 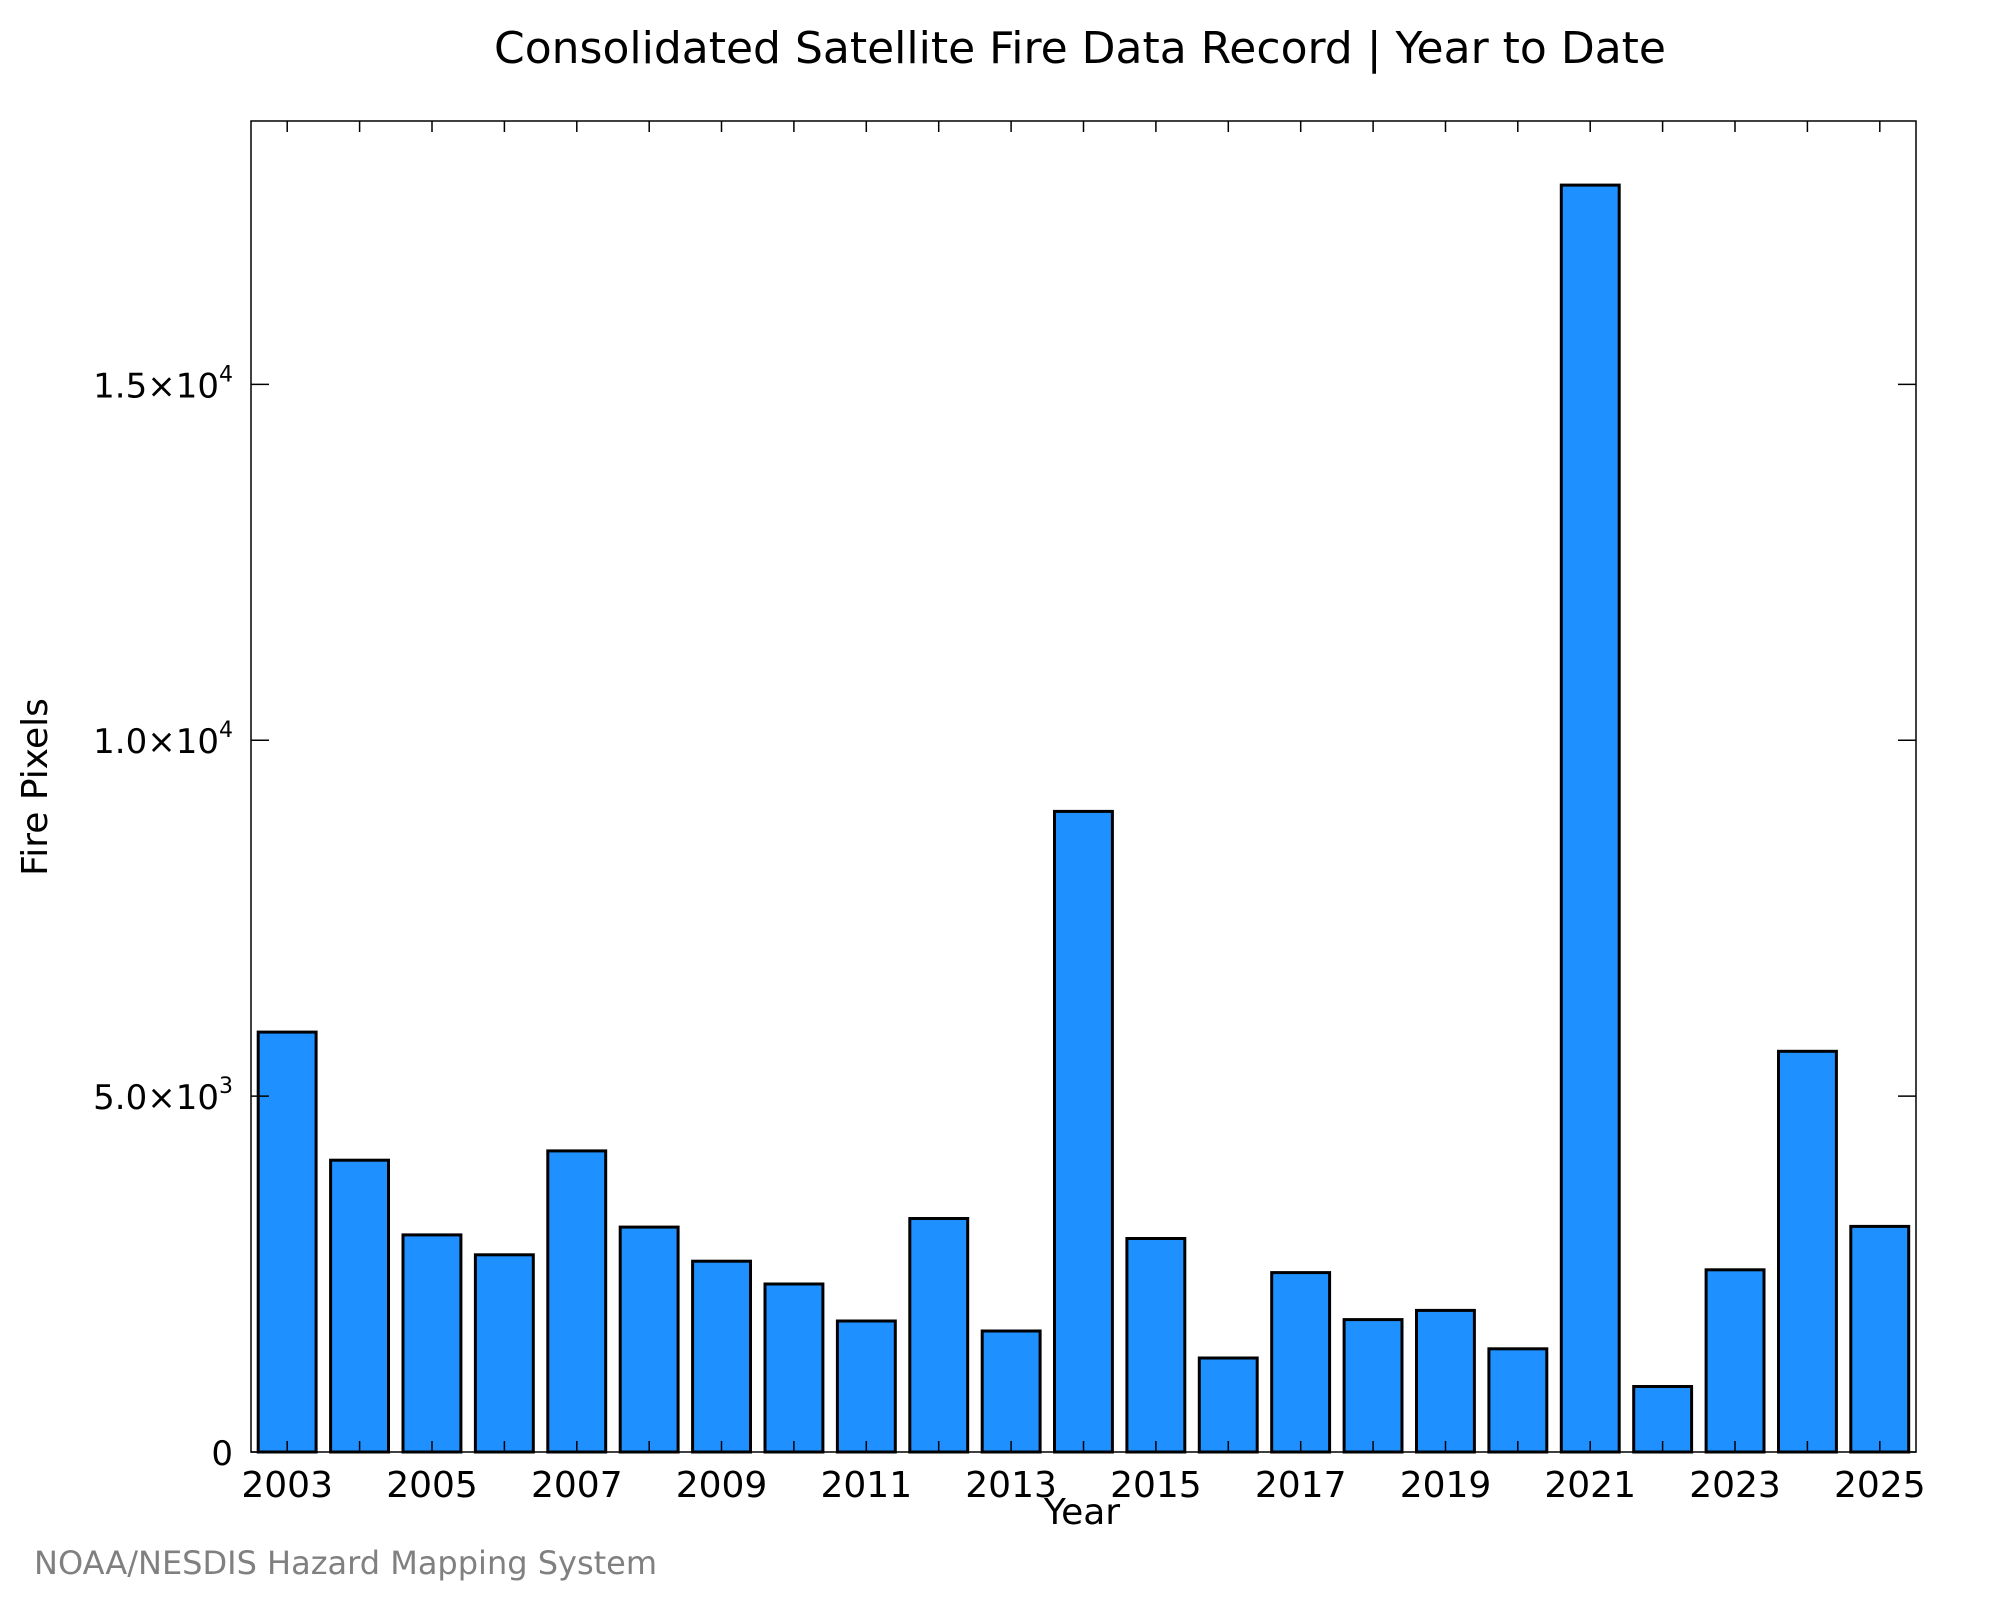 What do you see at coordinates (1301, 1362) in the screenshot?
I see `bar-2017` at bounding box center [1301, 1362].